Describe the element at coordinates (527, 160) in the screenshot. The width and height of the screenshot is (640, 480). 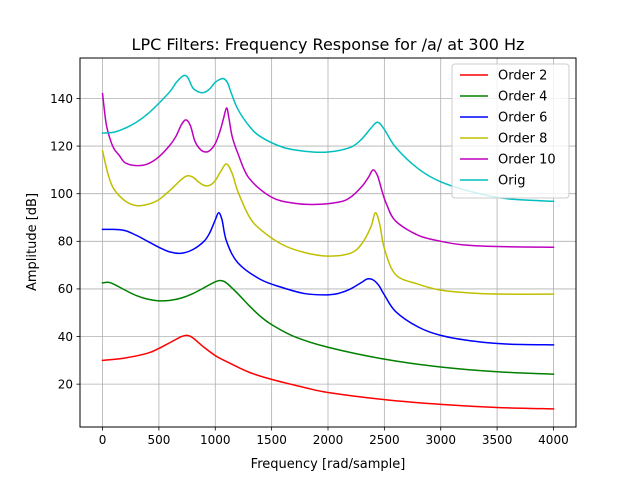
I see `legend-label: Order 10` at that location.